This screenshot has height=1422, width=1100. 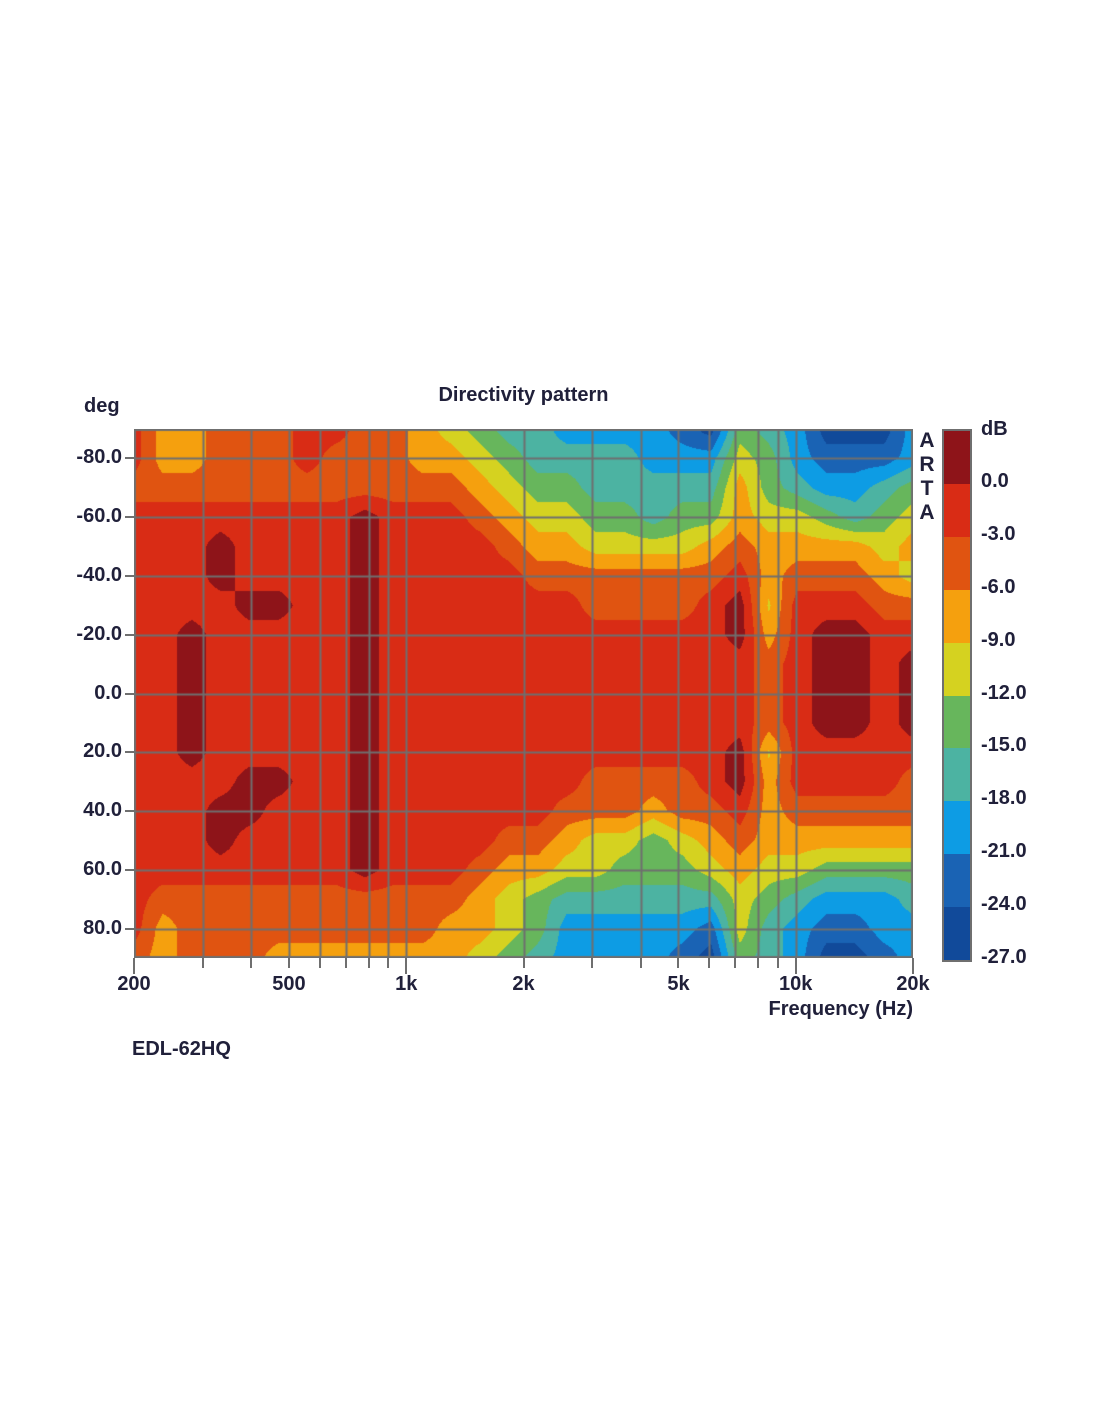 What do you see at coordinates (523, 984) in the screenshot?
I see `x-tick-label: 2k` at bounding box center [523, 984].